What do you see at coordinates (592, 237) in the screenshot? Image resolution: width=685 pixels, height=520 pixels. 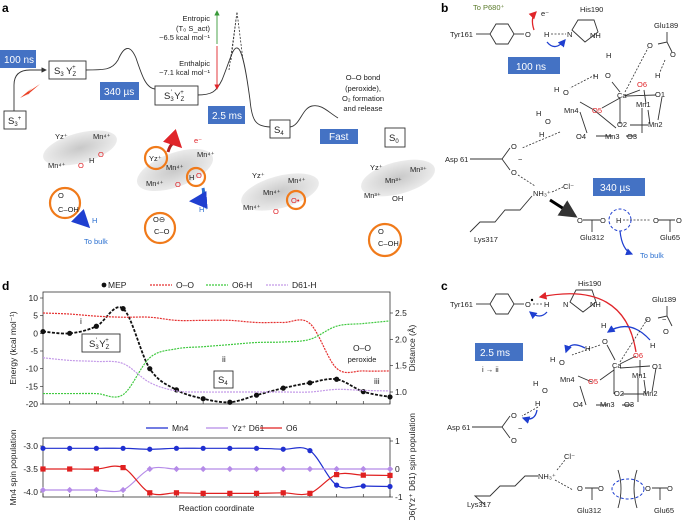 I see `glu312-label: Glu312` at bounding box center [592, 237].